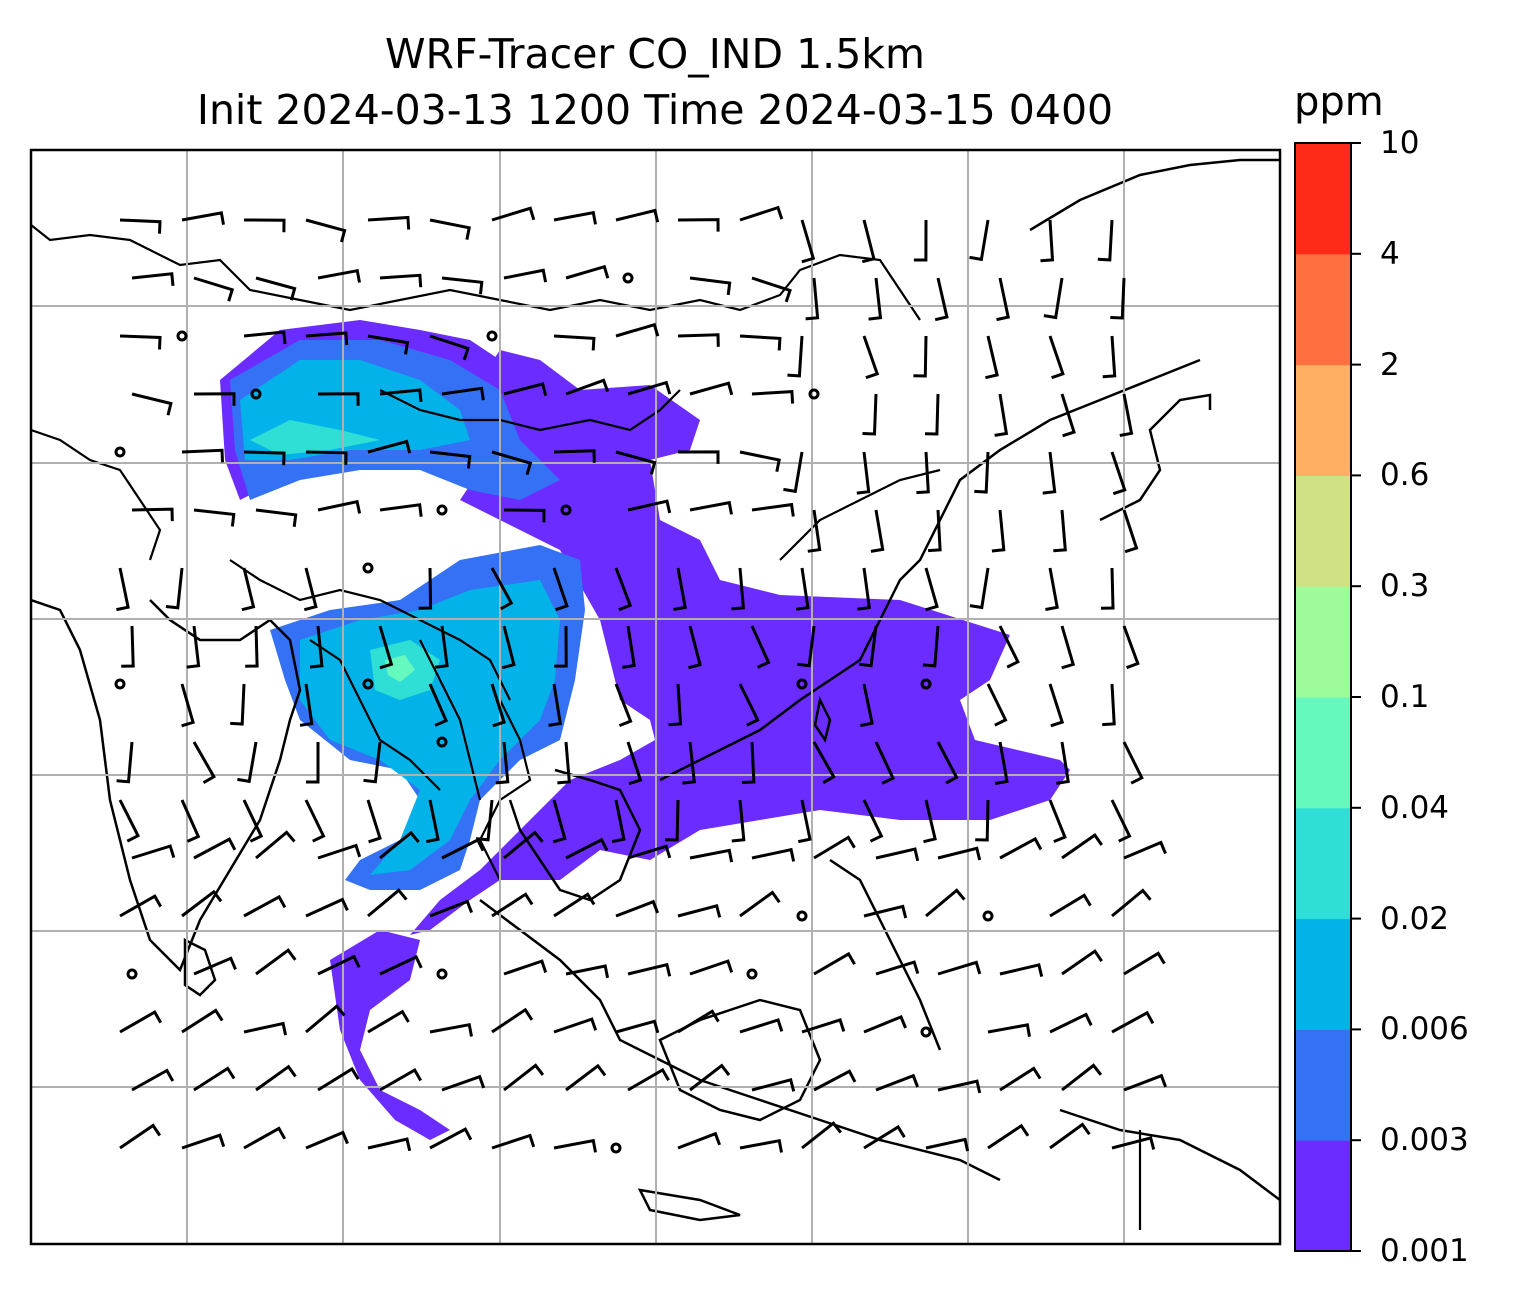 This screenshot has width=1528, height=1306. What do you see at coordinates (166, 785) in the screenshot?
I see `coast-west-india` at bounding box center [166, 785].